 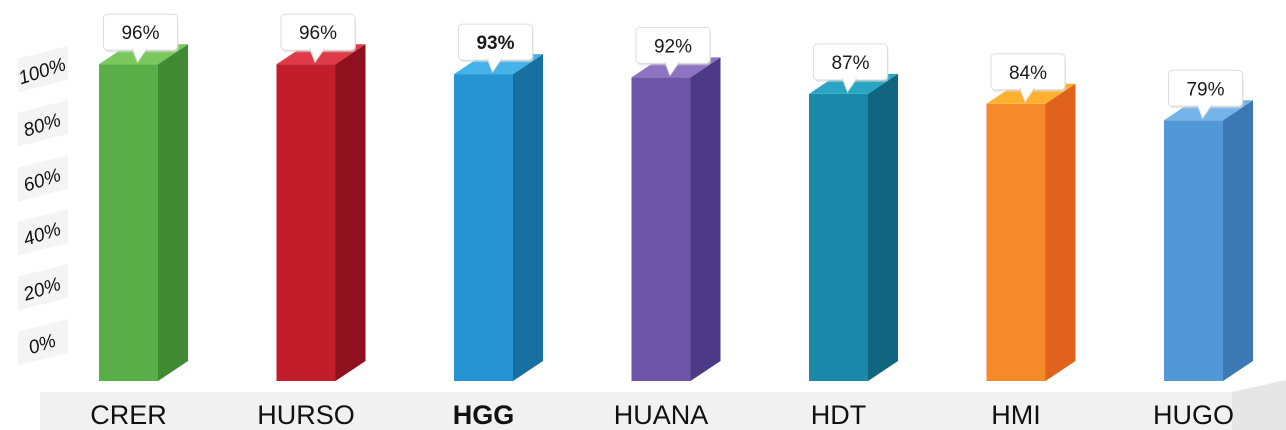 What do you see at coordinates (484, 415) in the screenshot?
I see `x-tick-label: HGG` at bounding box center [484, 415].